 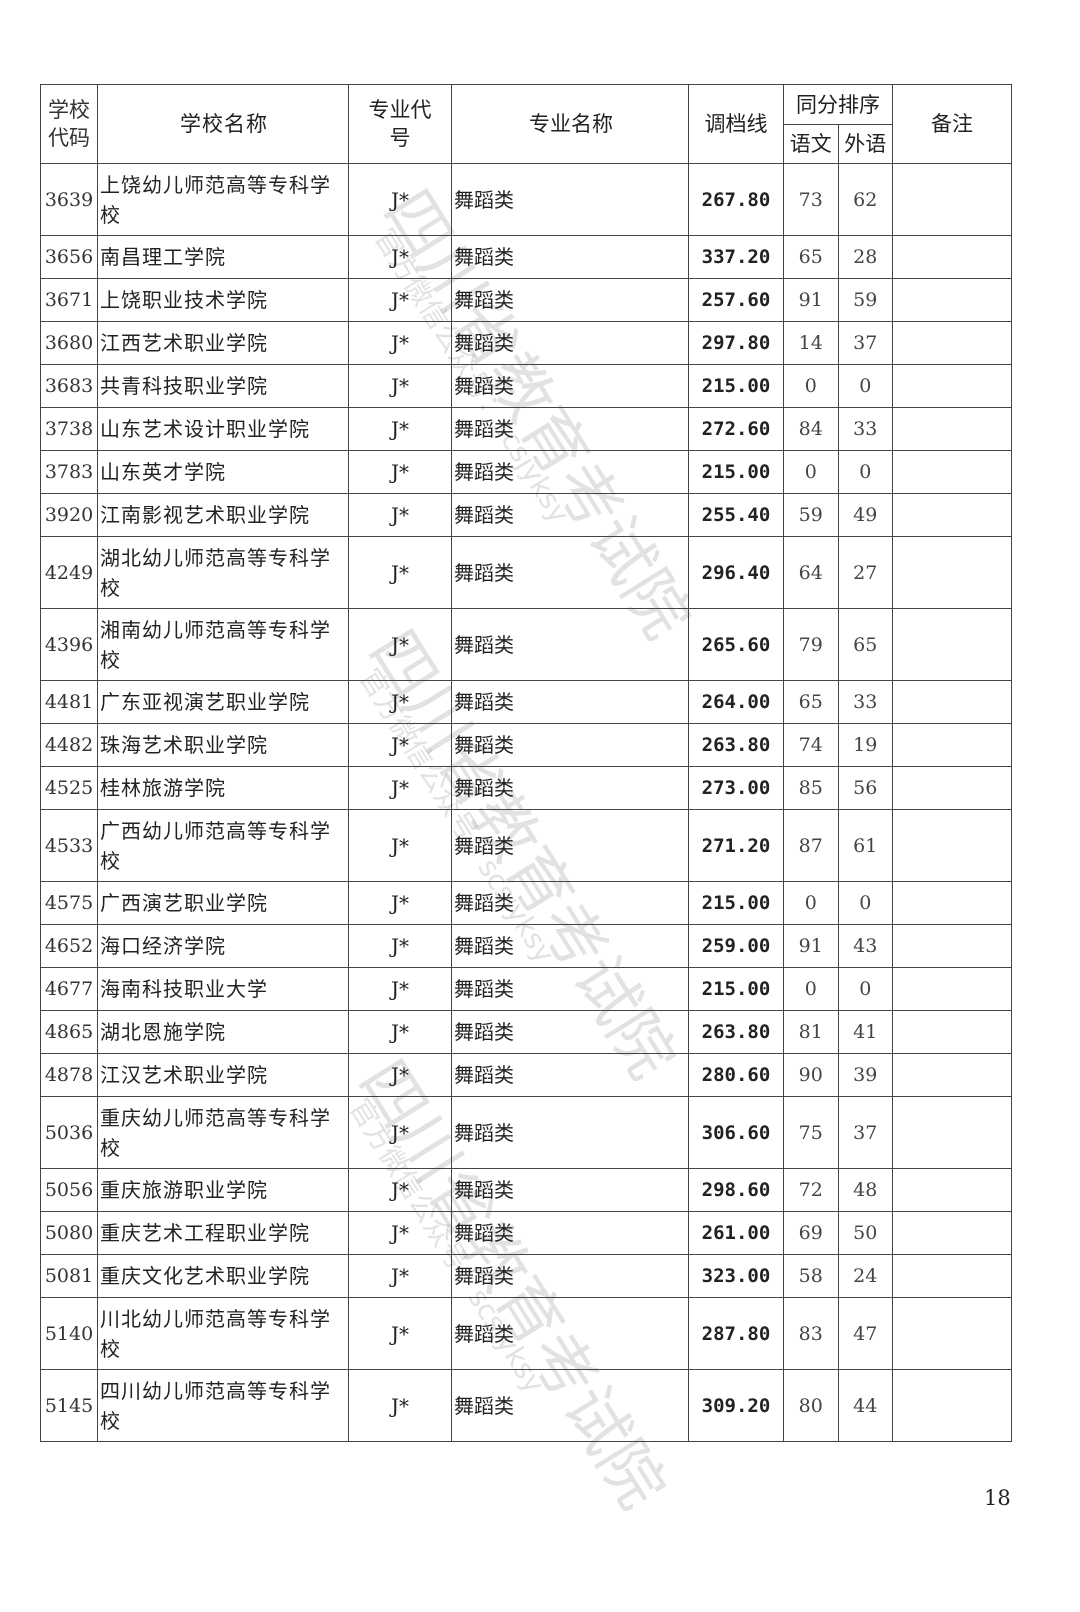 I want to click on table-row: 3683 共青科技职业学院 J* 舞蹈类 215.00 0 0, so click(x=526, y=386).